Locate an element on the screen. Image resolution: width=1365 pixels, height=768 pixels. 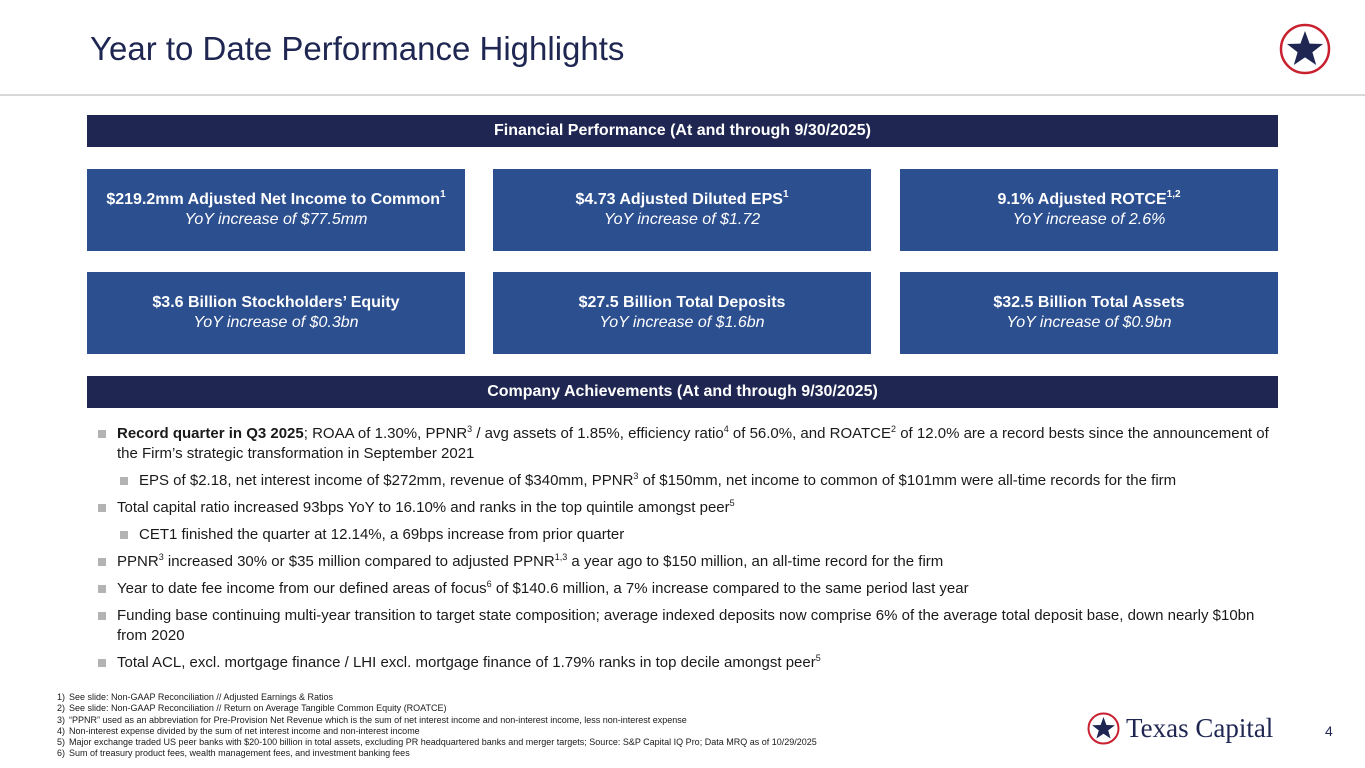
page-title: Year to Date Performance Highlights is located at coordinates (357, 48).